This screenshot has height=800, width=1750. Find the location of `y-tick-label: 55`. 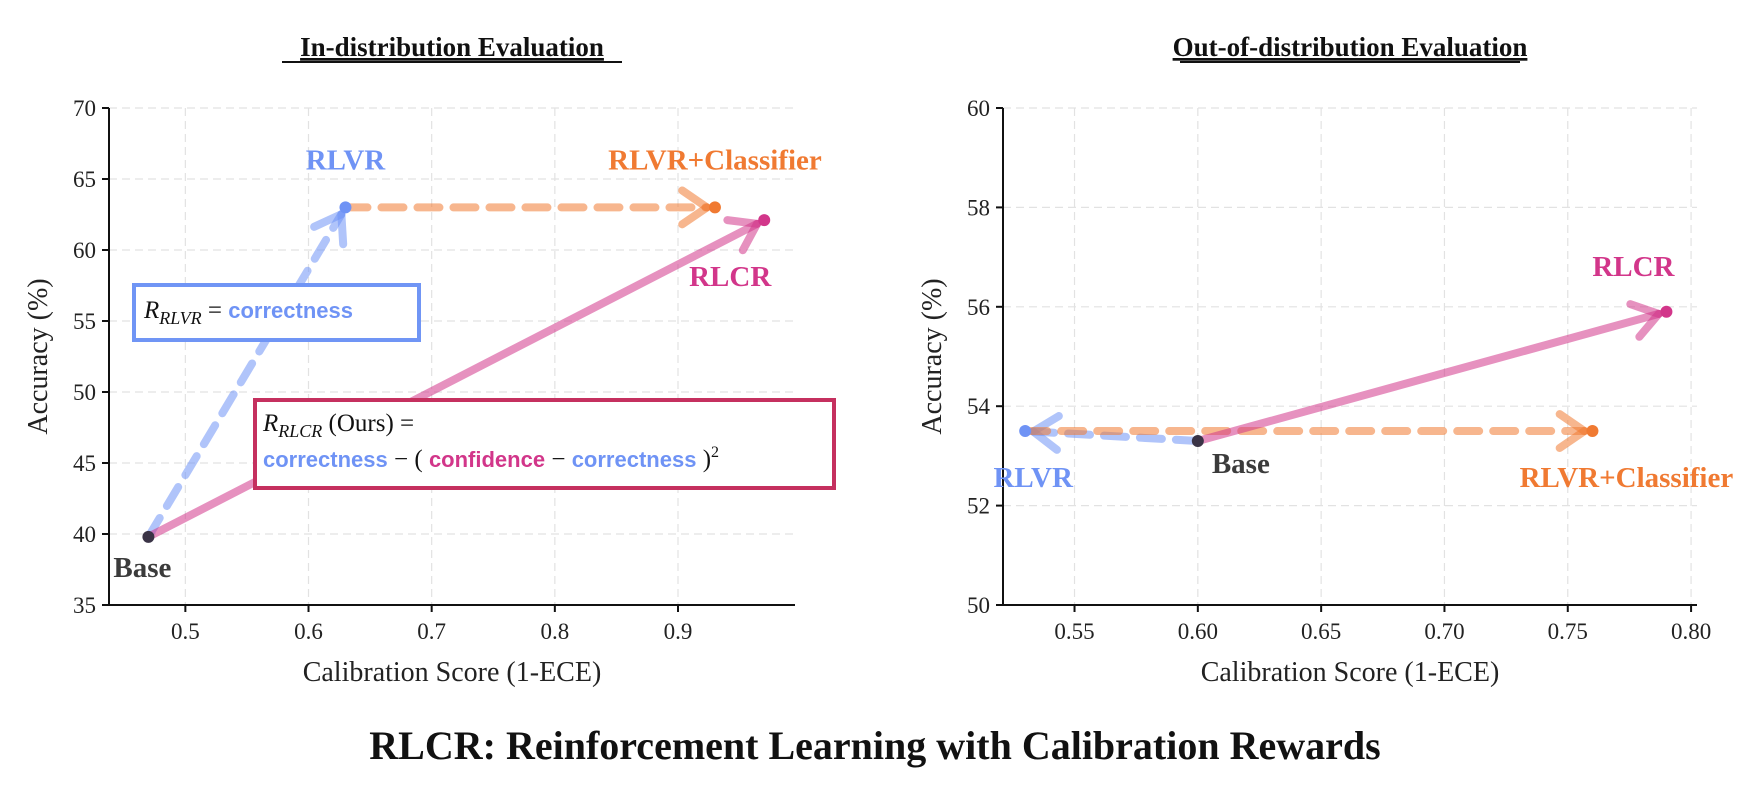

y-tick-label: 55 is located at coordinates (84, 321).